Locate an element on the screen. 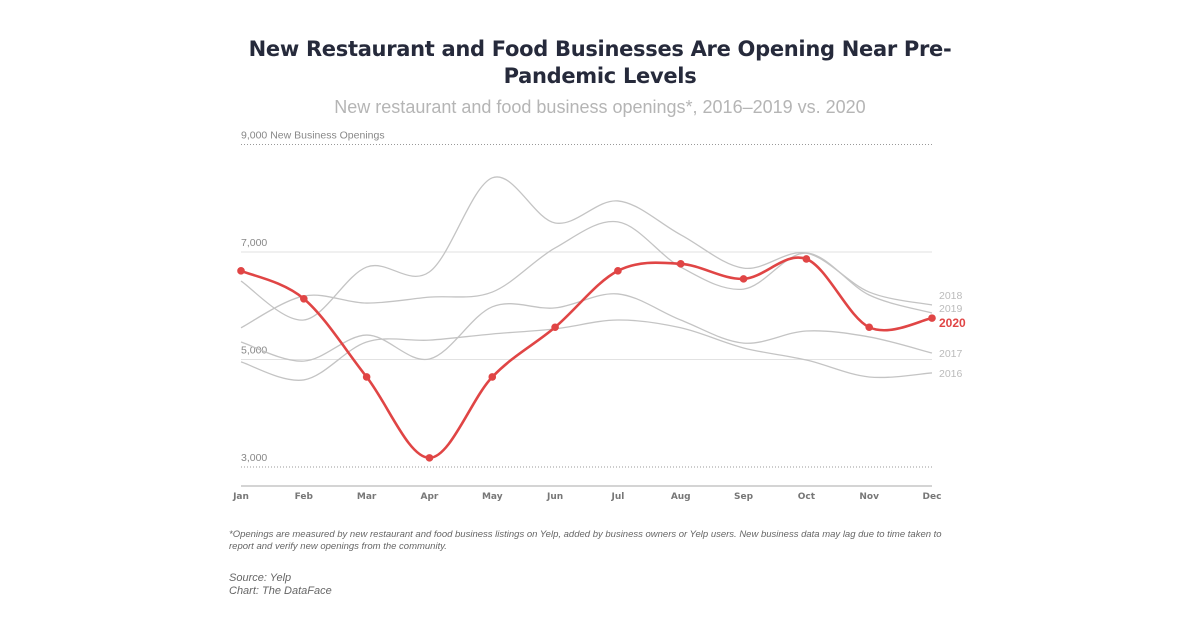  x-tick-label: Aug is located at coordinates (681, 497).